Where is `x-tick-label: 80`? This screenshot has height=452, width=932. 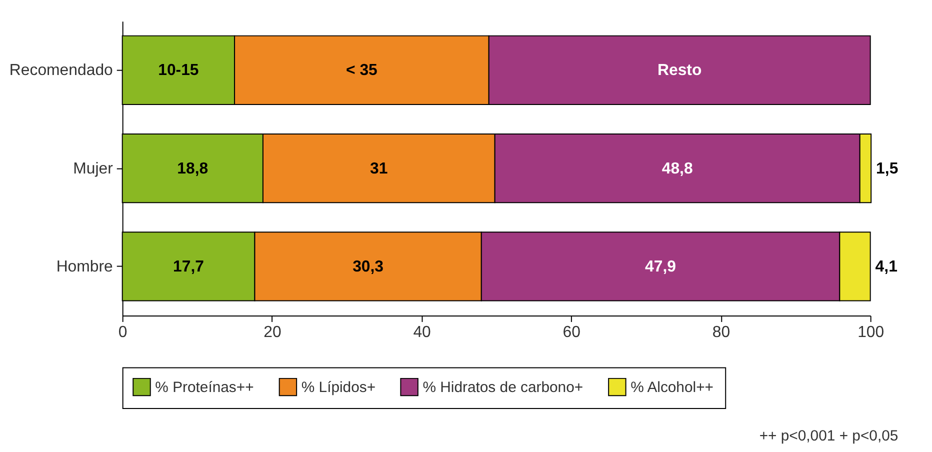 x-tick-label: 80 is located at coordinates (721, 332).